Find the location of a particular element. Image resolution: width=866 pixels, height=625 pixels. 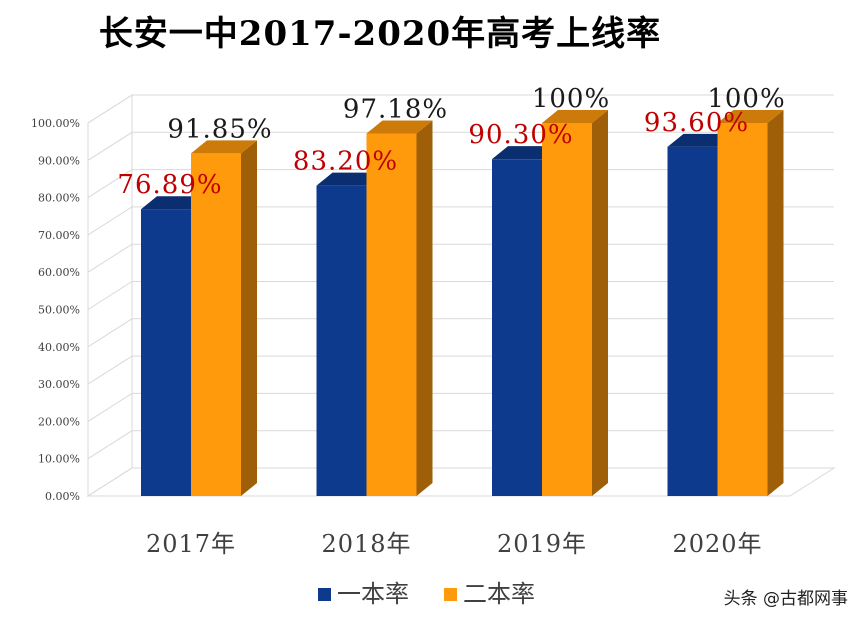

data-label: 76.89% is located at coordinates (169, 185).